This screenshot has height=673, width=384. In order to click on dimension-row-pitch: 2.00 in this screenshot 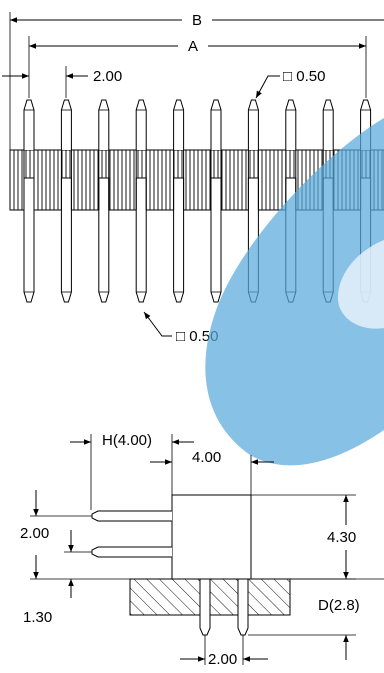, I will do `click(56, 521)`.